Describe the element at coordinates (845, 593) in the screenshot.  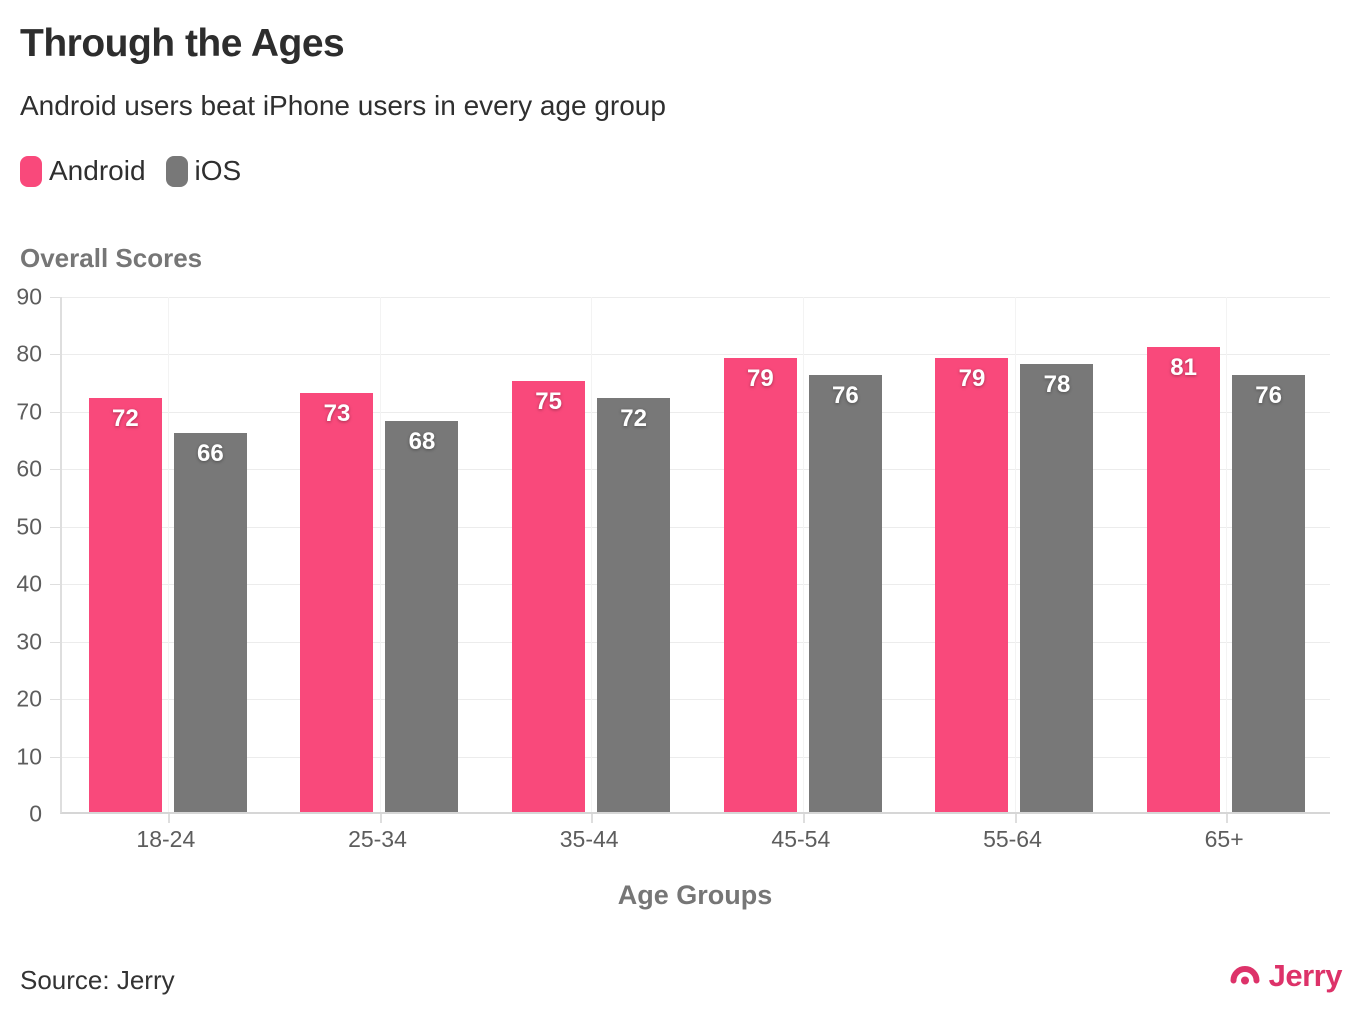
I see `bar-ios-45-54: 76` at that location.